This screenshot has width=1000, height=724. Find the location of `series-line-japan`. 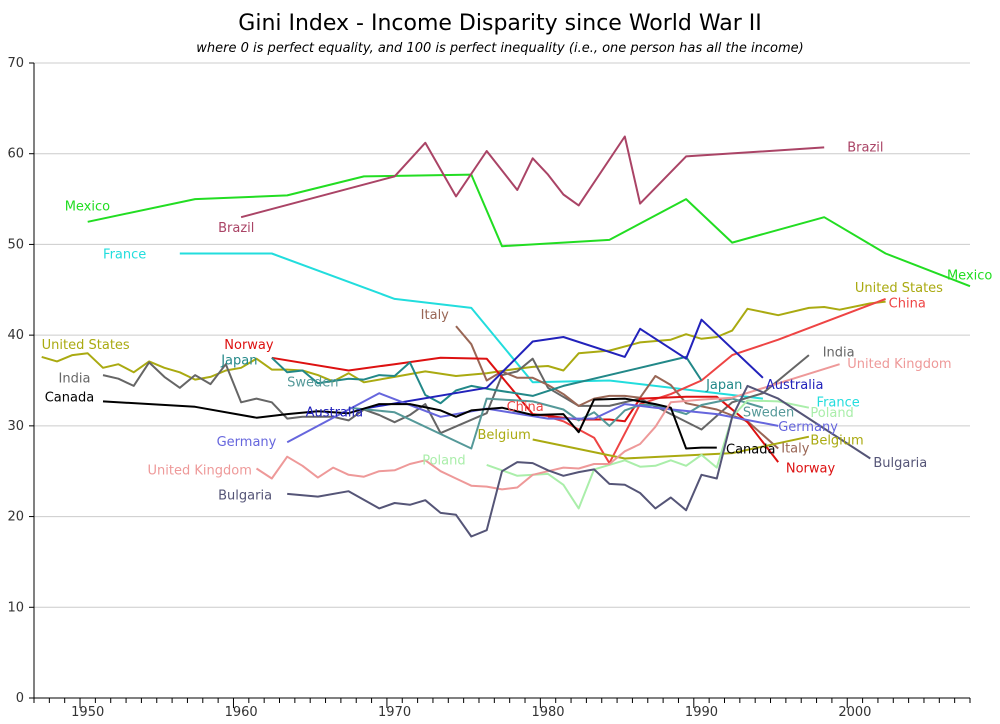

series-line-japan is located at coordinates (487, 380).